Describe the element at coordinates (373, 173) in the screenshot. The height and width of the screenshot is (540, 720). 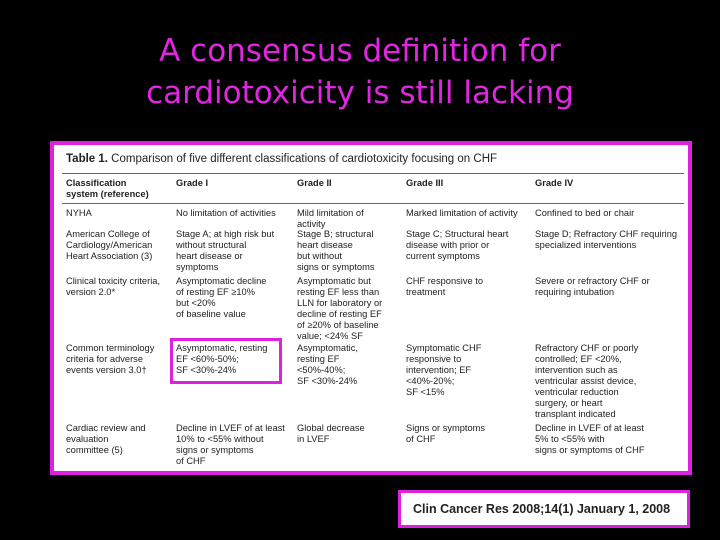
I see `table-top-rule` at that location.